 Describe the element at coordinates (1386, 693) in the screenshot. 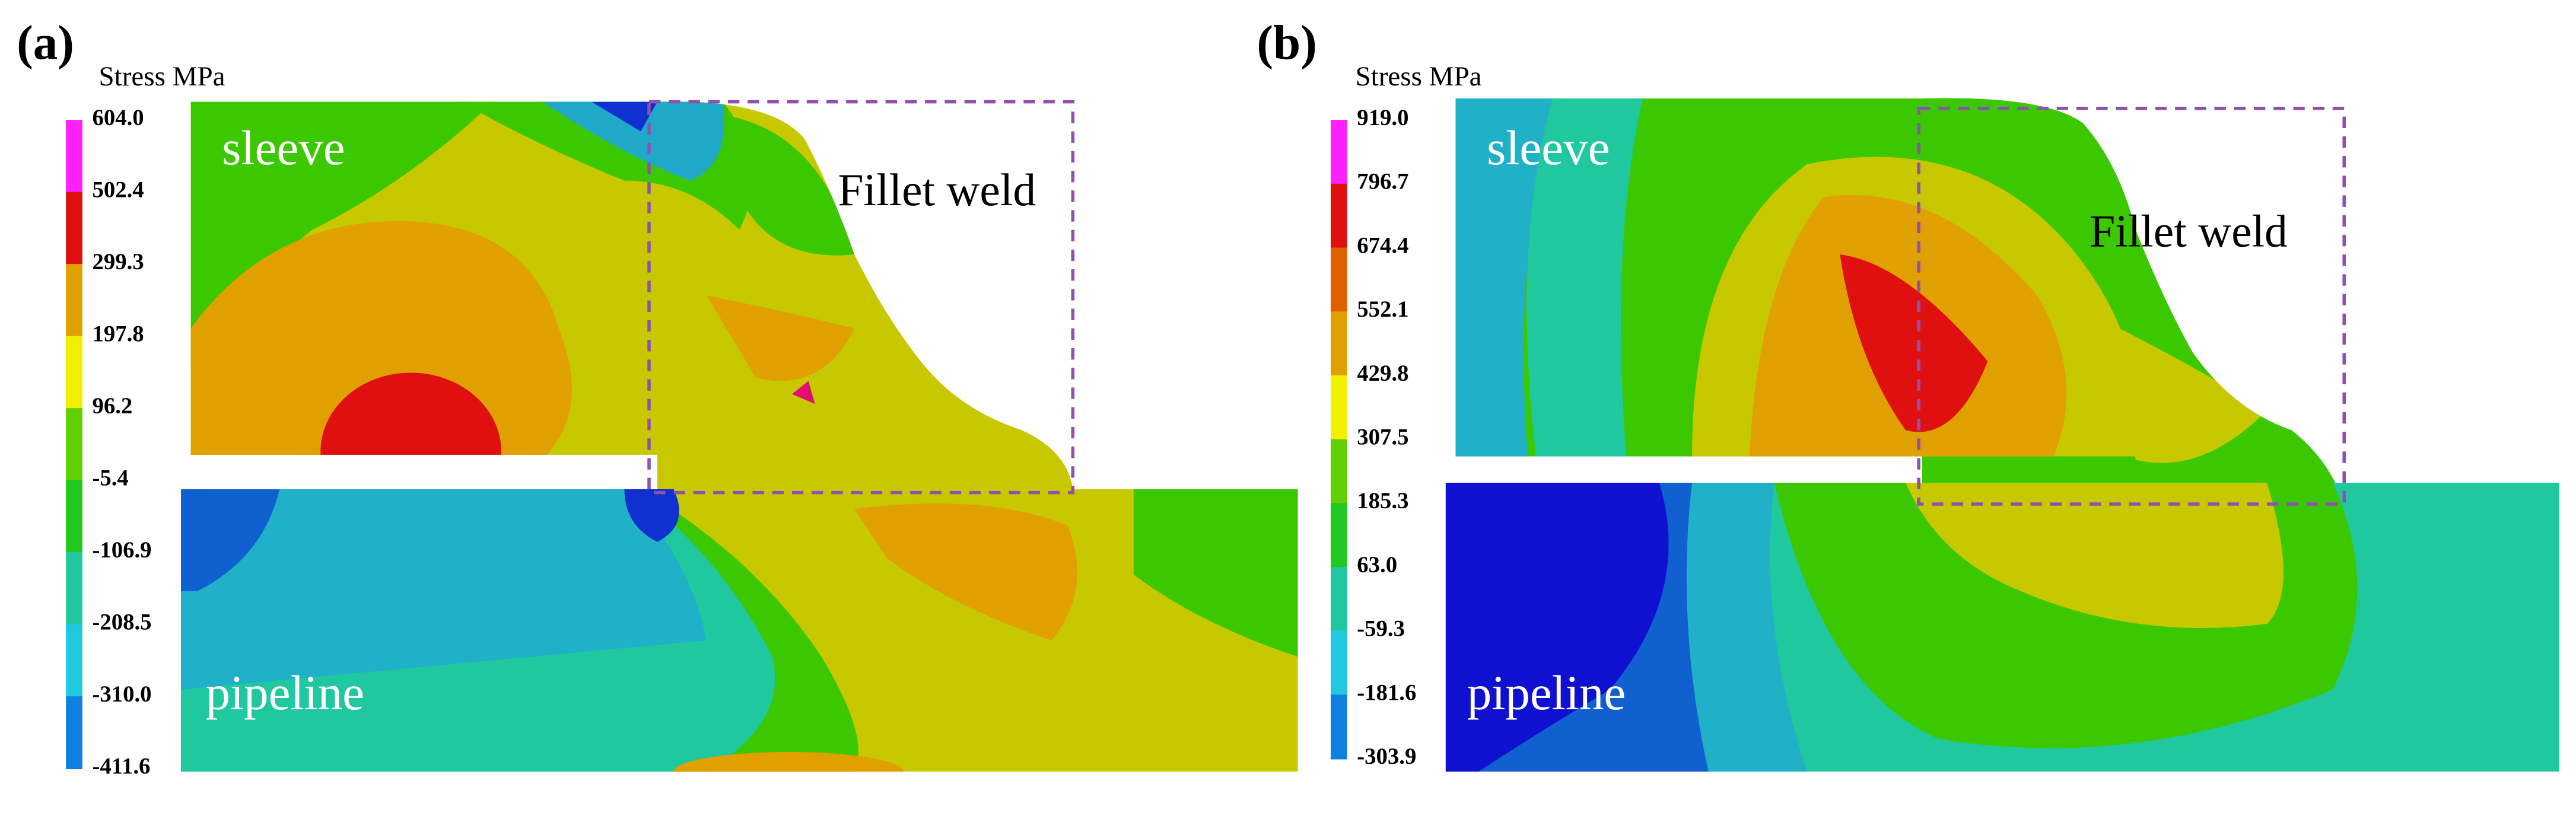

I see `colorbar-tick-label: -181.6` at that location.